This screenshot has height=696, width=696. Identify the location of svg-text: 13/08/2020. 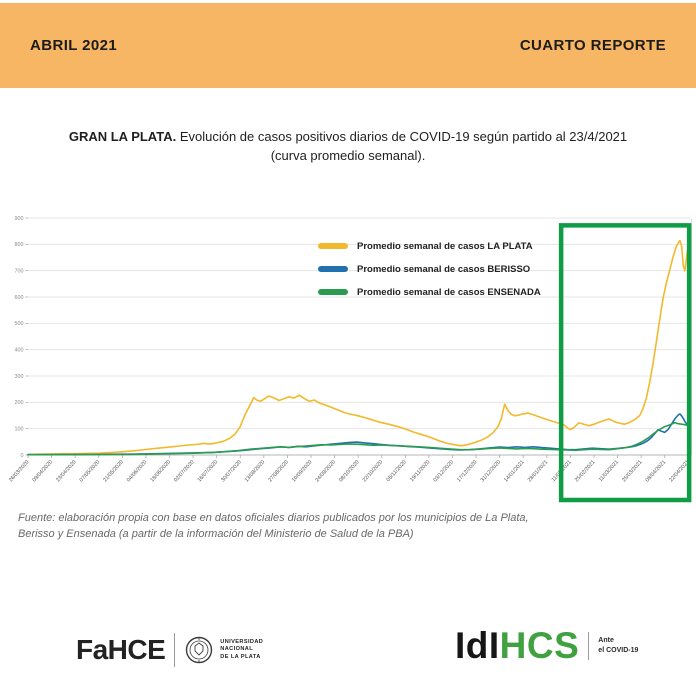
(255, 471).